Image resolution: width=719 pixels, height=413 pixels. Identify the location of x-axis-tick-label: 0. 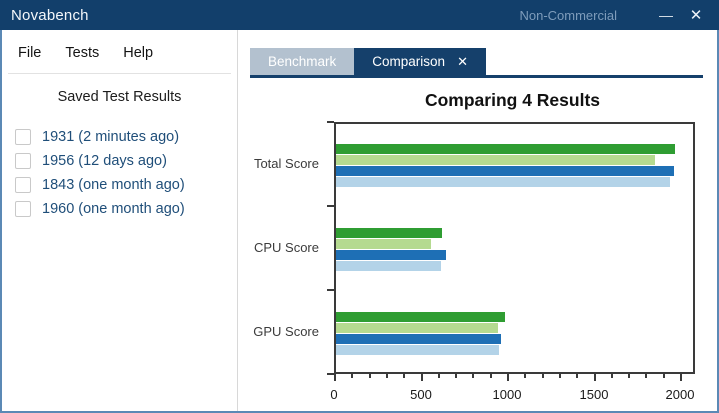
(334, 394).